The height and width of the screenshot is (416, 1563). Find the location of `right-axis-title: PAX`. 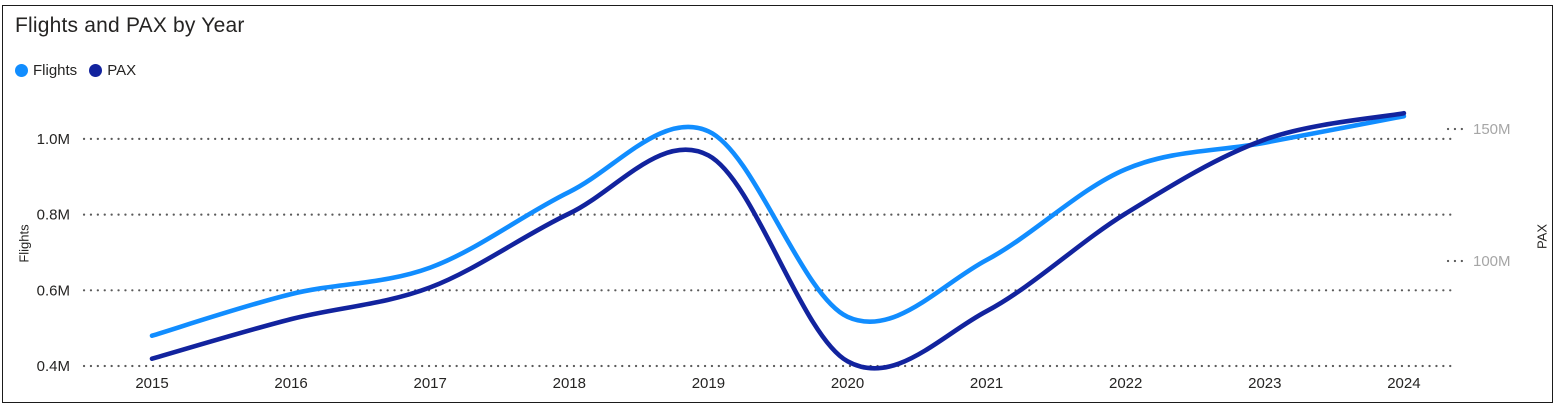

right-axis-title: PAX is located at coordinates (1542, 236).